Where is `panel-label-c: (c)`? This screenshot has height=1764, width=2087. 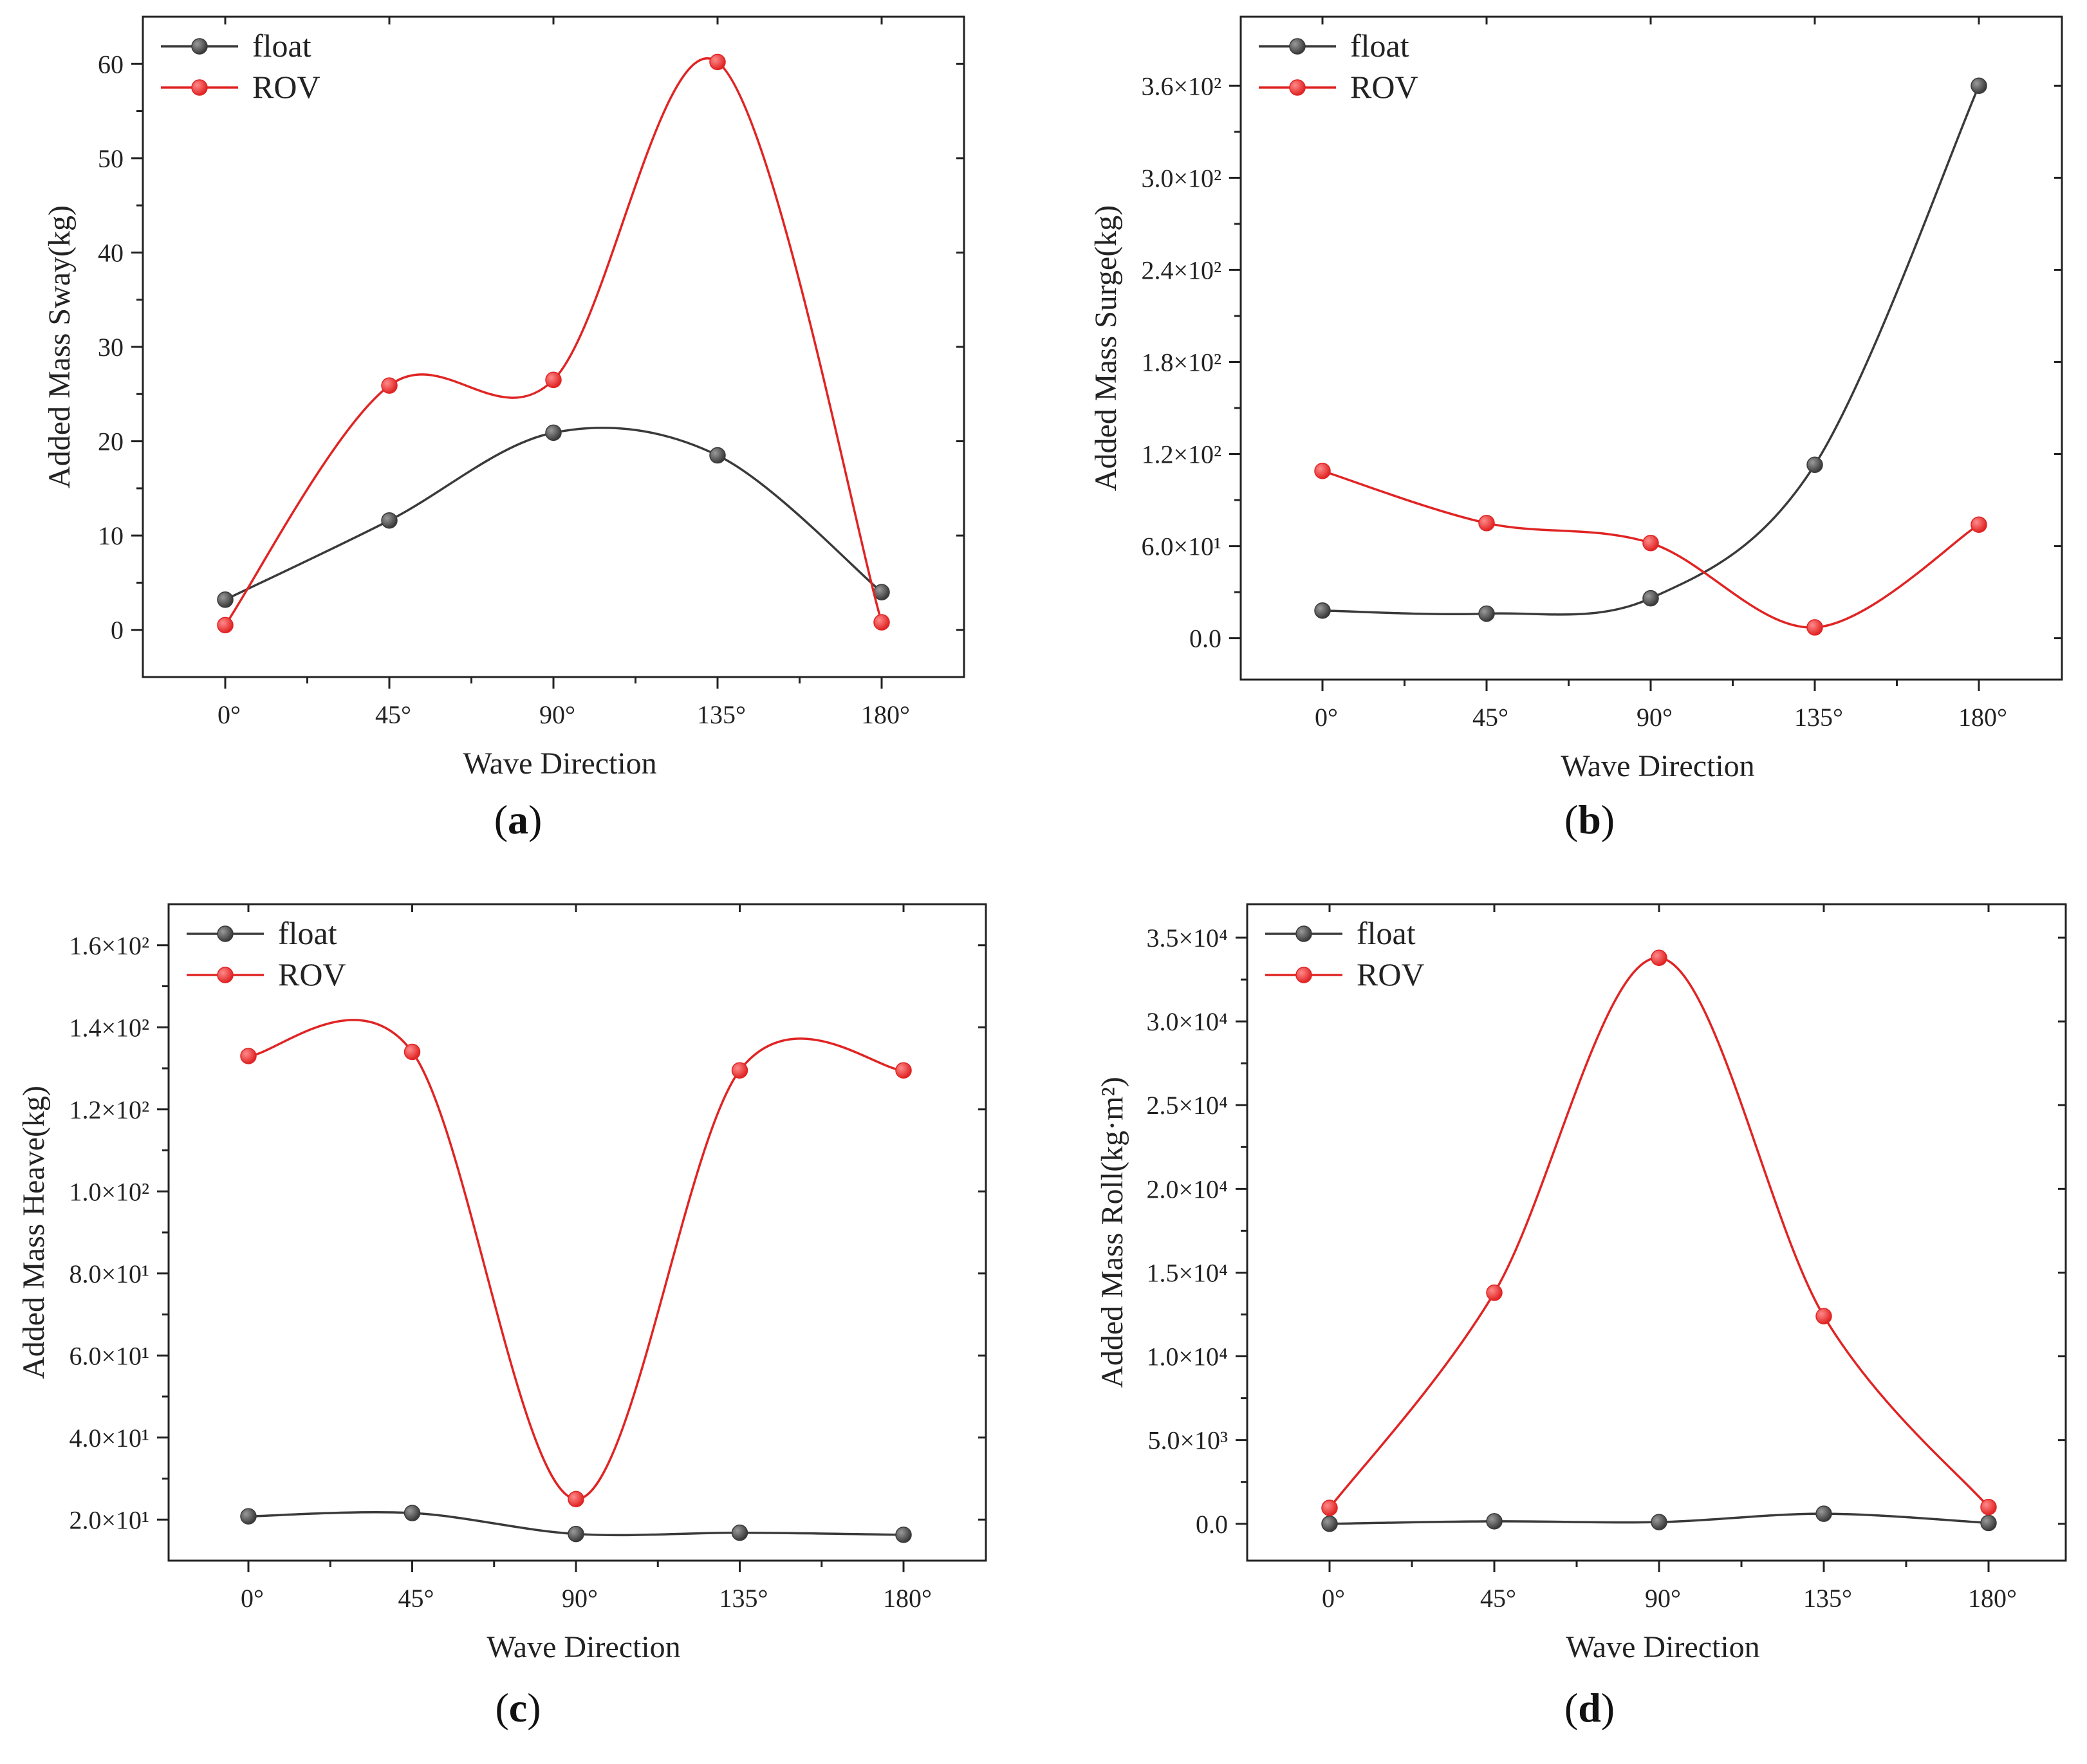 panel-label-c: (c) is located at coordinates (518, 1708).